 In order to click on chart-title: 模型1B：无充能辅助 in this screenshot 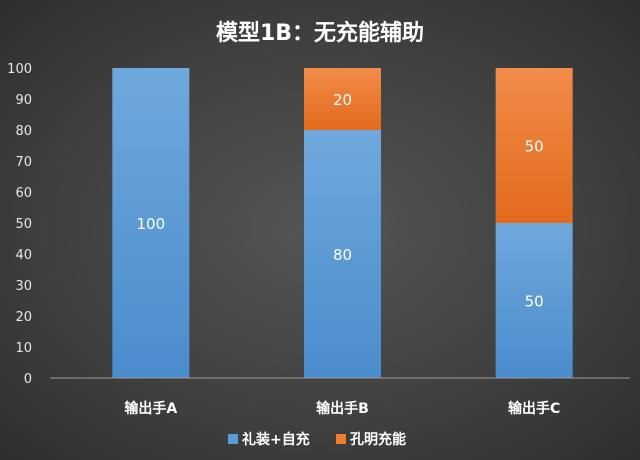, I will do `click(320, 33)`.